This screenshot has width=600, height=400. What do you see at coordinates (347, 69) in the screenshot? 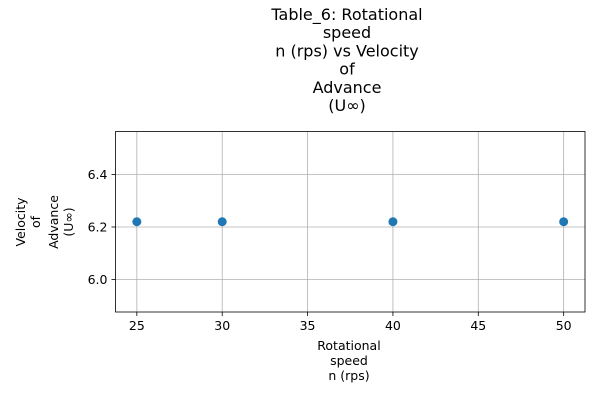
I see `chart-title-line: of` at bounding box center [347, 69].